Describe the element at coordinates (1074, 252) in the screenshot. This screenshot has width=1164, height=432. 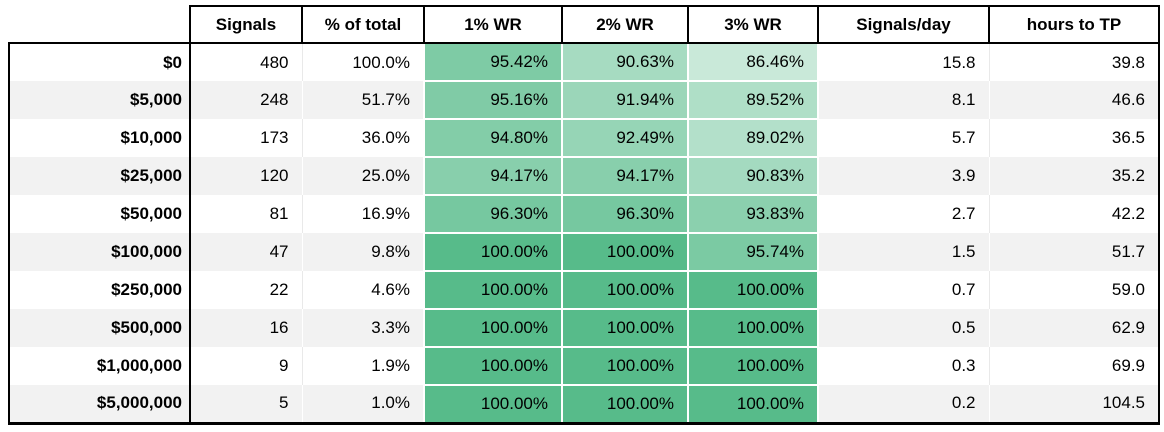
I see `cell-hours-to-tp: 51.7` at that location.